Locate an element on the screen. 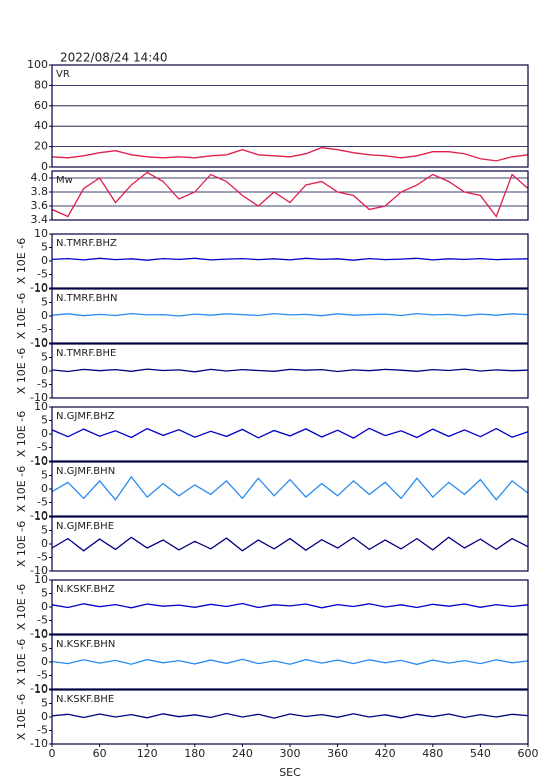 This screenshot has height=781, width=554. x-tick-label: 480 is located at coordinates (432, 753).